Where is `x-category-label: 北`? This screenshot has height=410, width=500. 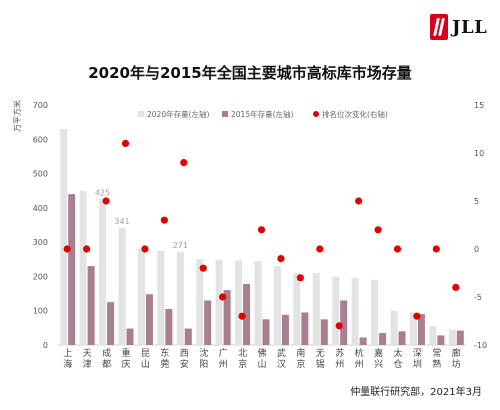 x-category-label: 北 is located at coordinates (242, 353).